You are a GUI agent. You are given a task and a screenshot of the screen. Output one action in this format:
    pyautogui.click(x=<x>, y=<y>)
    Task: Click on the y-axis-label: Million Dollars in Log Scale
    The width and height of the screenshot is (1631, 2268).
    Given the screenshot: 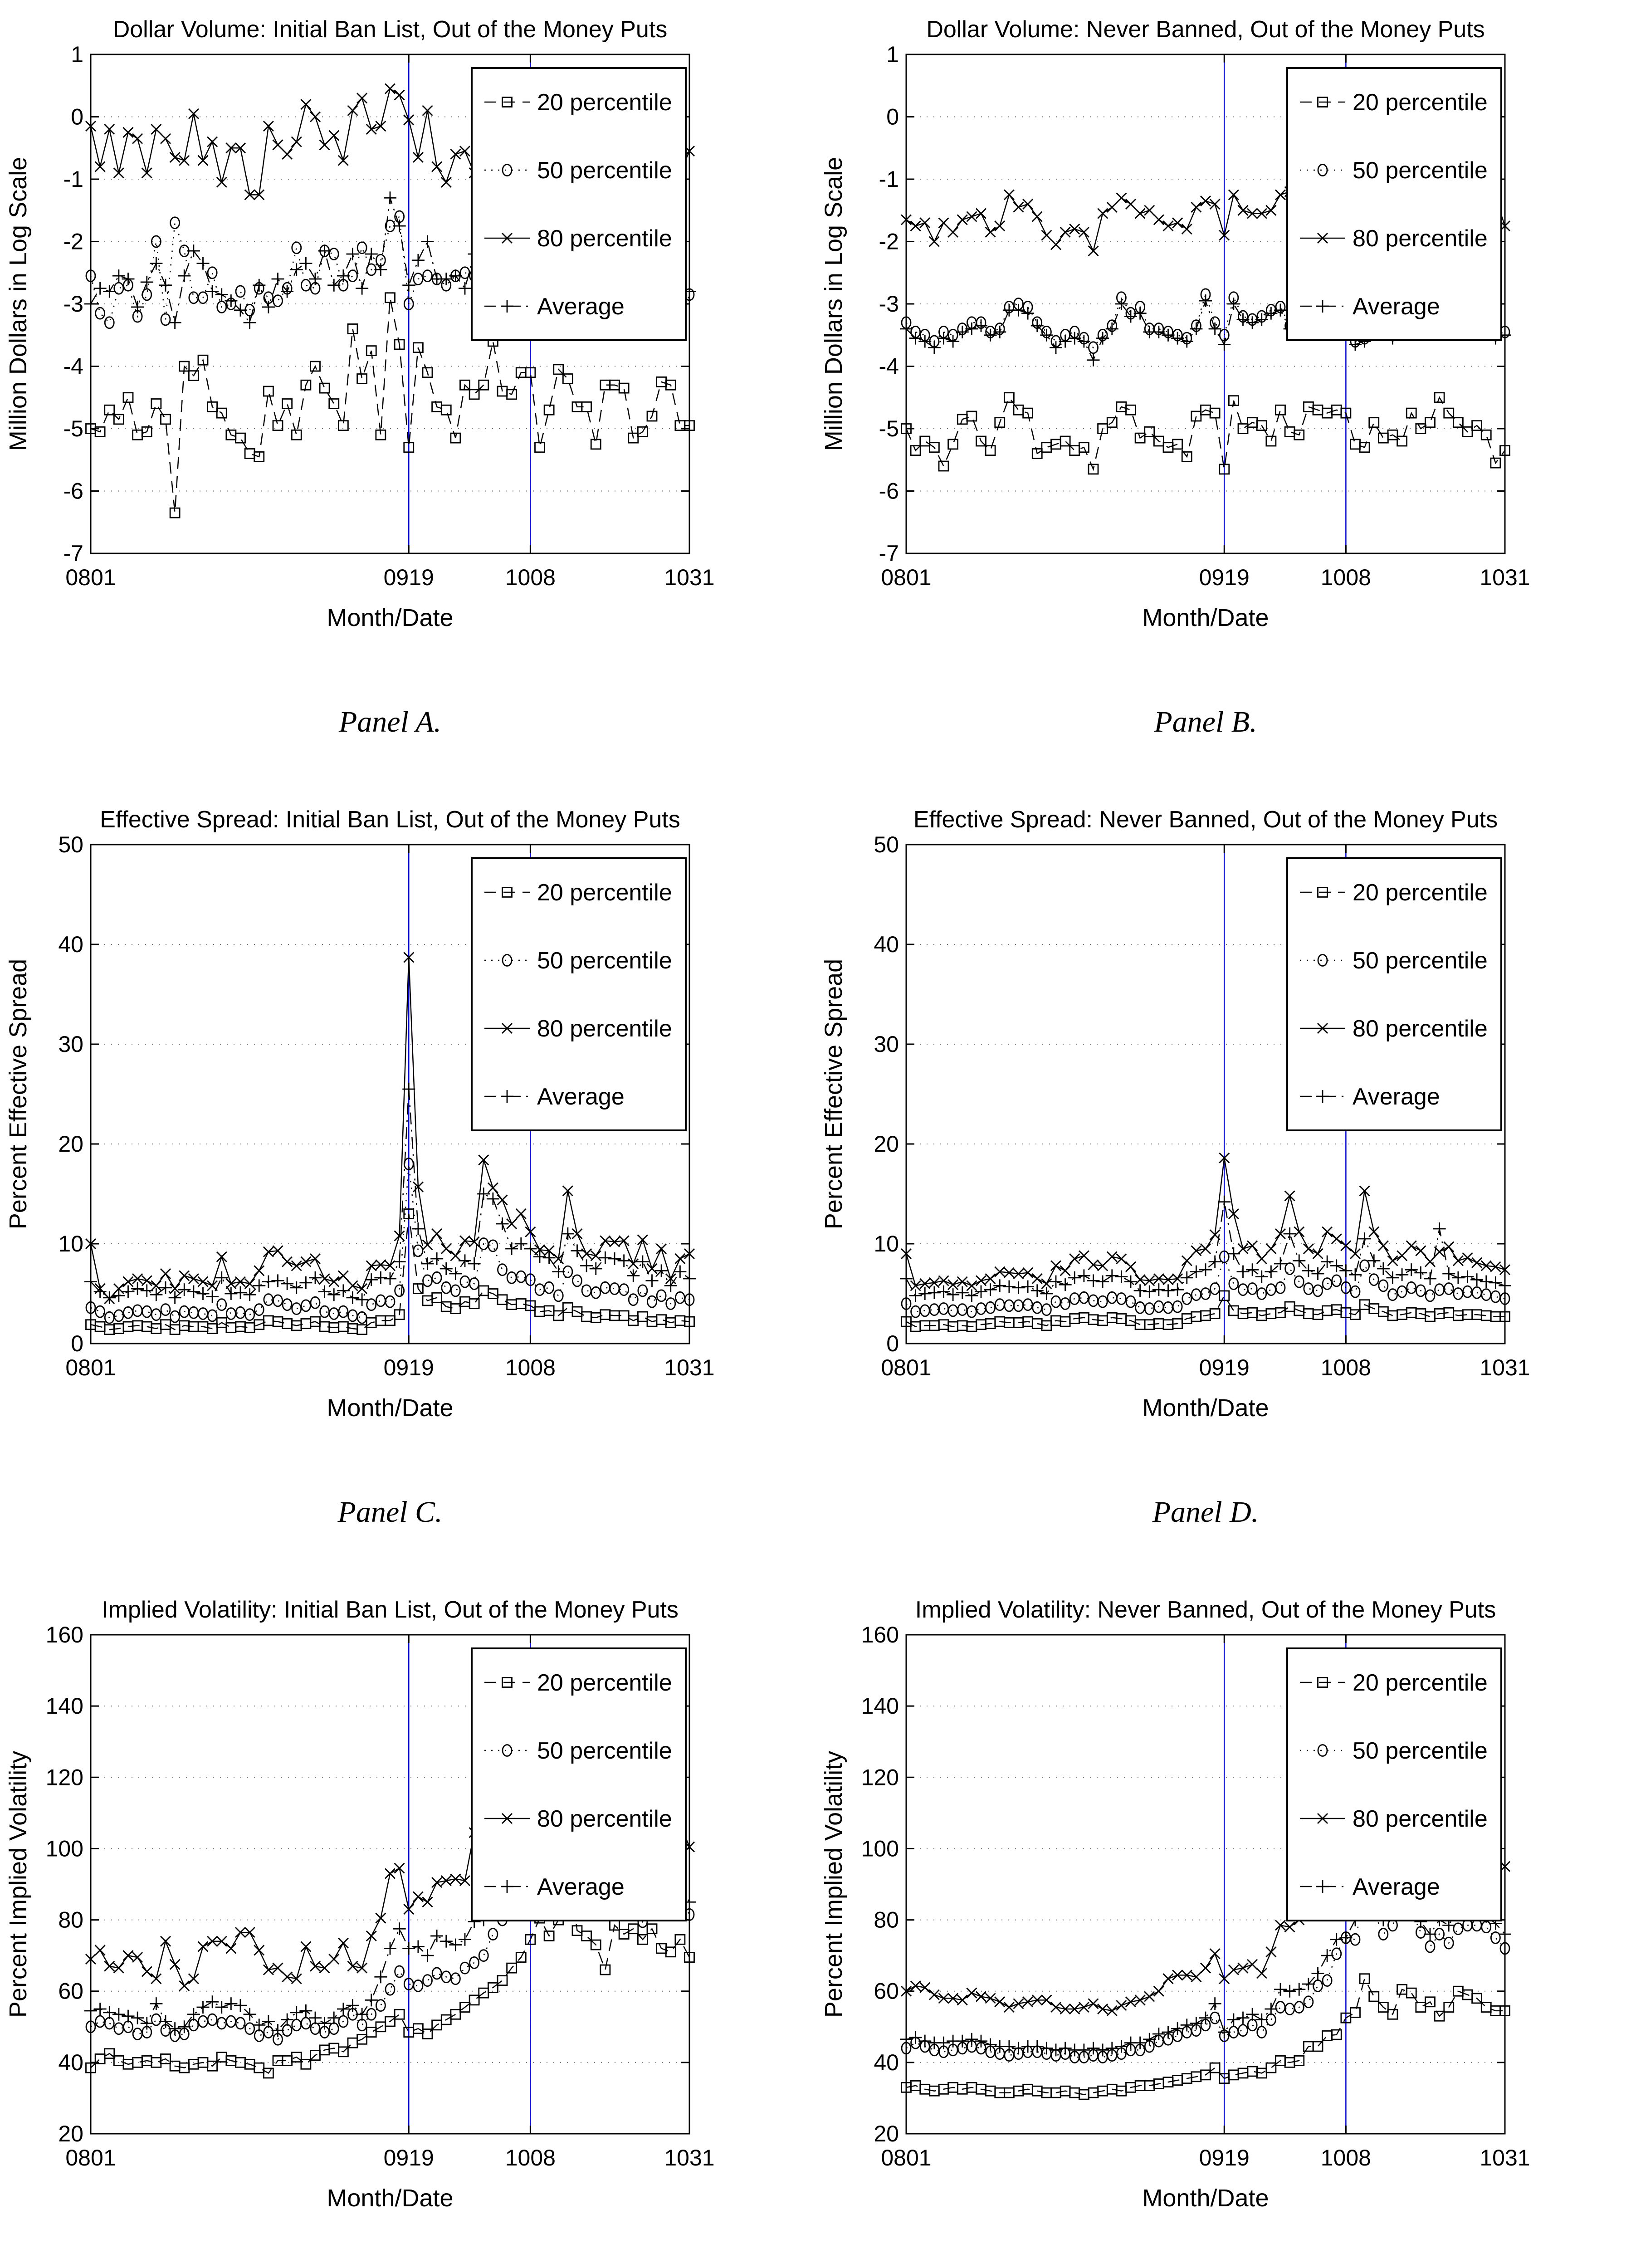 What is the action you would take?
    pyautogui.click(x=19, y=304)
    